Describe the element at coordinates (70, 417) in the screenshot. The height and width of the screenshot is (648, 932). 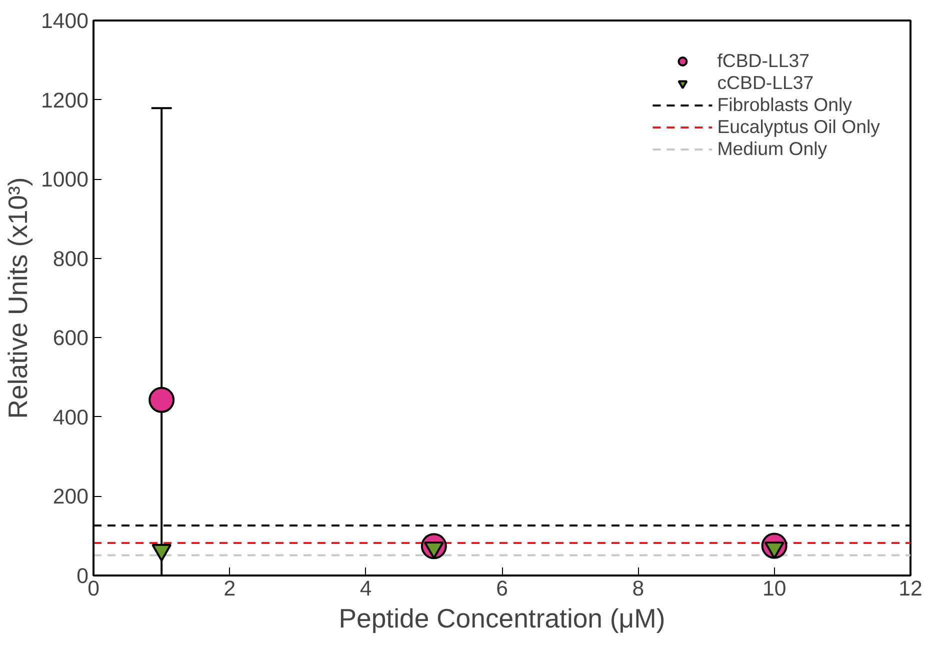
I see `y-tick-label: 400` at that location.